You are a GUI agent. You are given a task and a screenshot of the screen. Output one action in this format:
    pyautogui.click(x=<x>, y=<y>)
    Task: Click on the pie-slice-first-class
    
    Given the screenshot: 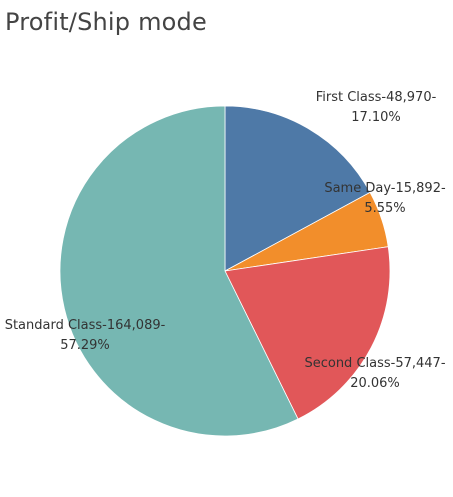 What is the action you would take?
    pyautogui.click(x=297, y=188)
    